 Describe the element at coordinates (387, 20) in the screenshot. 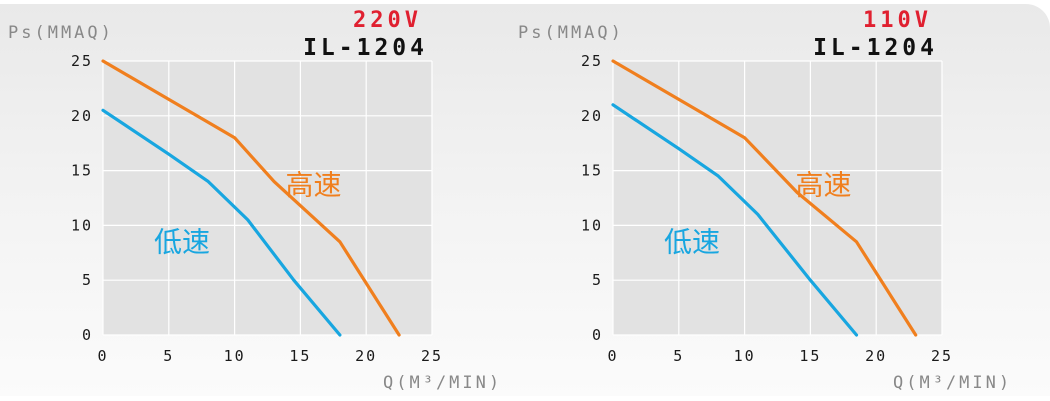

I see `voltage-label: 220V` at that location.